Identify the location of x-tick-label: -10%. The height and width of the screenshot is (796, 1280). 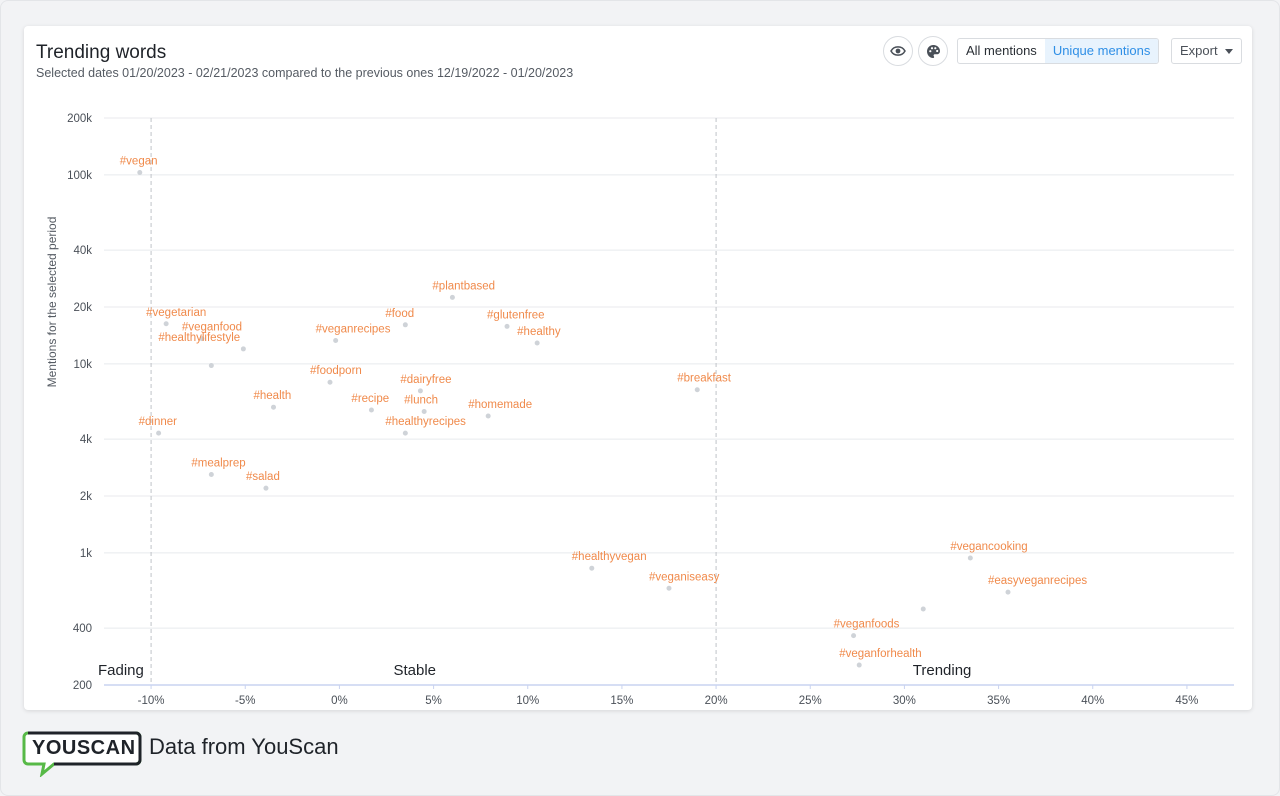
(151, 701).